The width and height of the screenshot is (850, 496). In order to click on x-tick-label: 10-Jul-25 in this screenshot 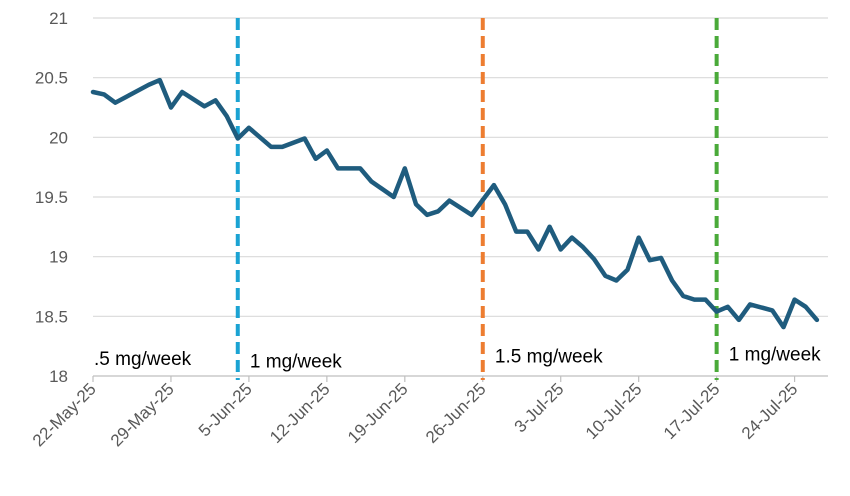, I will do `click(614, 411)`.